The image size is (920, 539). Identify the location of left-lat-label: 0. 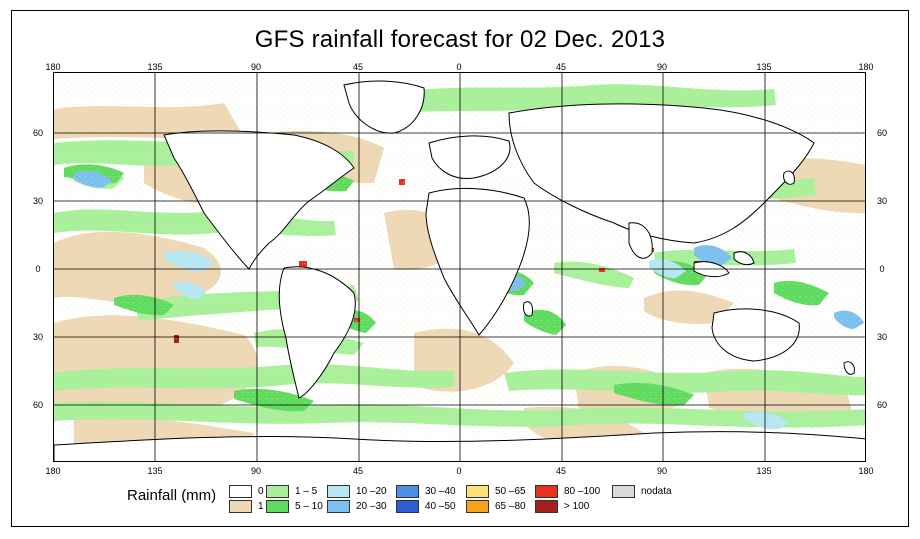
(38, 269).